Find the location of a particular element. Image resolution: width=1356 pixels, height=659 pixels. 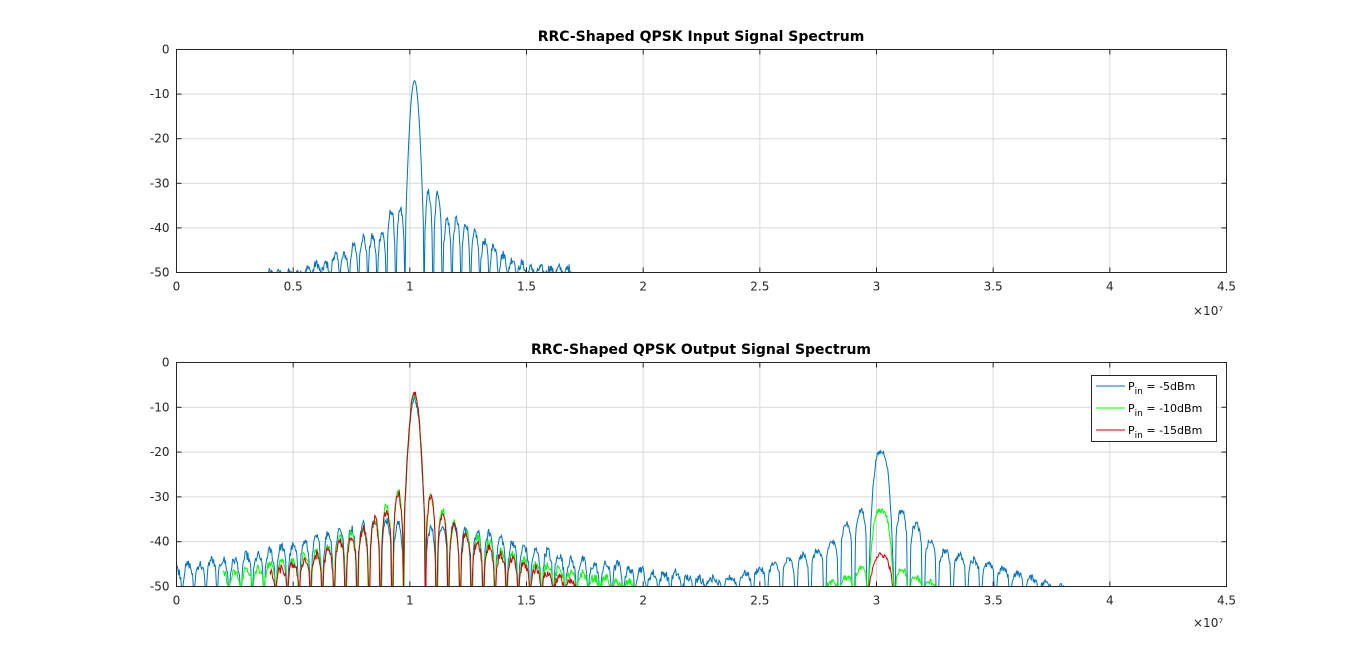

input-spectrum-plot-area is located at coordinates (420, 176).